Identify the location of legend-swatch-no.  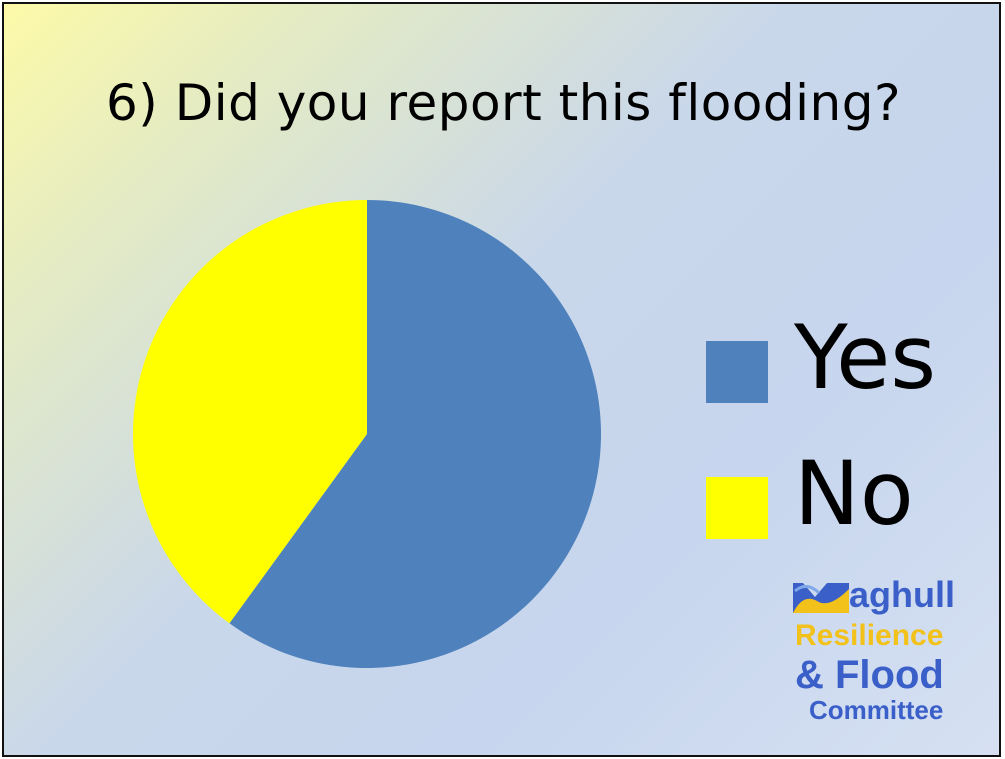
(737, 508).